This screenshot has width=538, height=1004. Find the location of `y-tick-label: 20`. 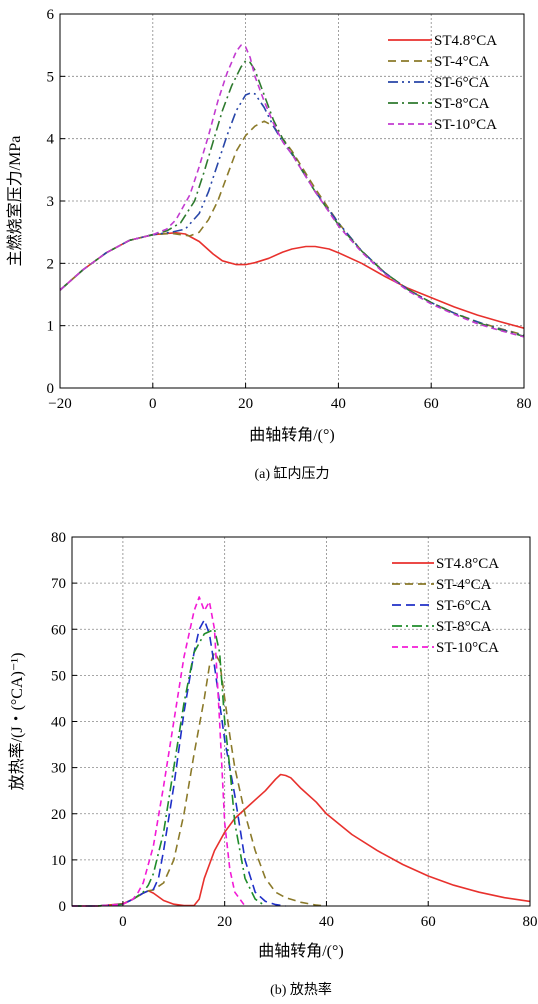

y-tick-label: 20 is located at coordinates (58, 815).